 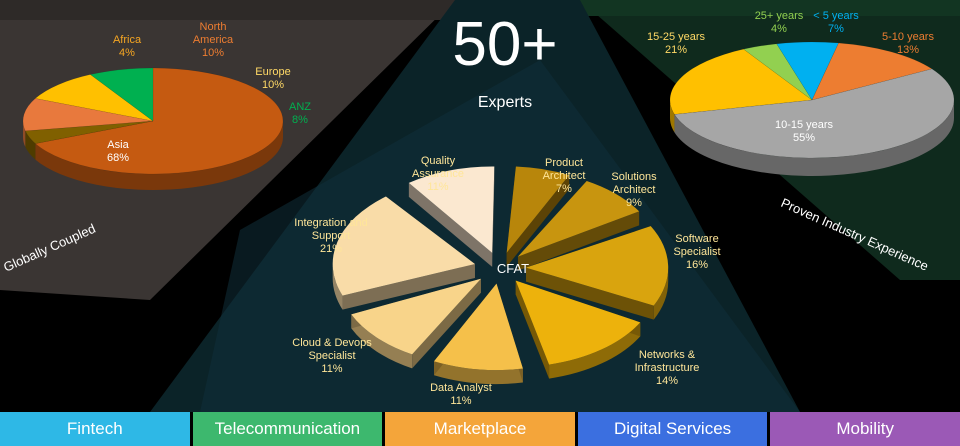 I want to click on label-quality-assurance-line: 11%, so click(x=437, y=187).